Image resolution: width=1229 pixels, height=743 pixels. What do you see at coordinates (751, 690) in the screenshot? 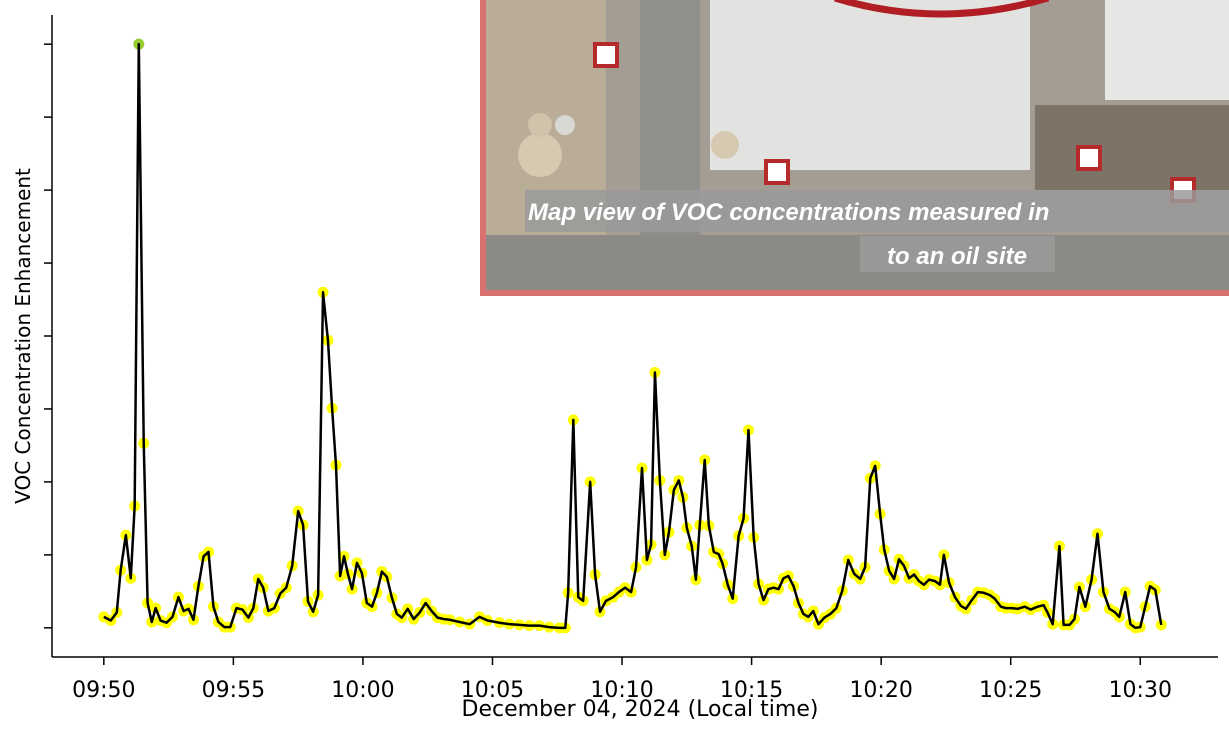
I see `x-tick-label: 10:15` at bounding box center [751, 690].